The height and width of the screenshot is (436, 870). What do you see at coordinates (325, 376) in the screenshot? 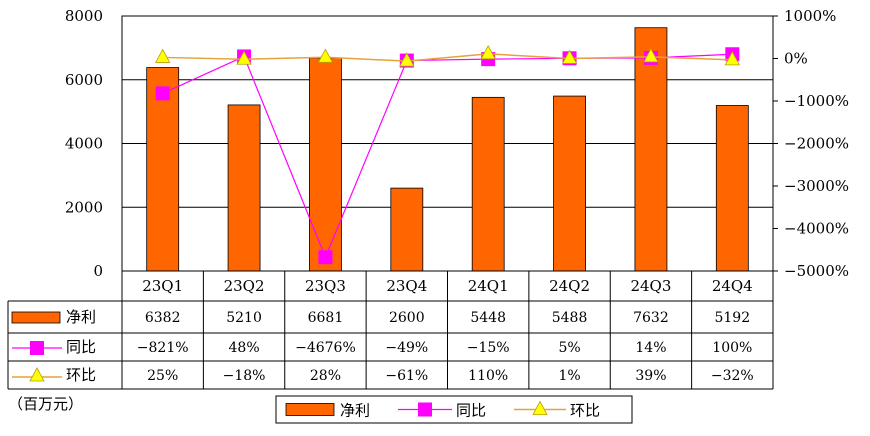
I see `table-cell: 28%` at bounding box center [325, 376].